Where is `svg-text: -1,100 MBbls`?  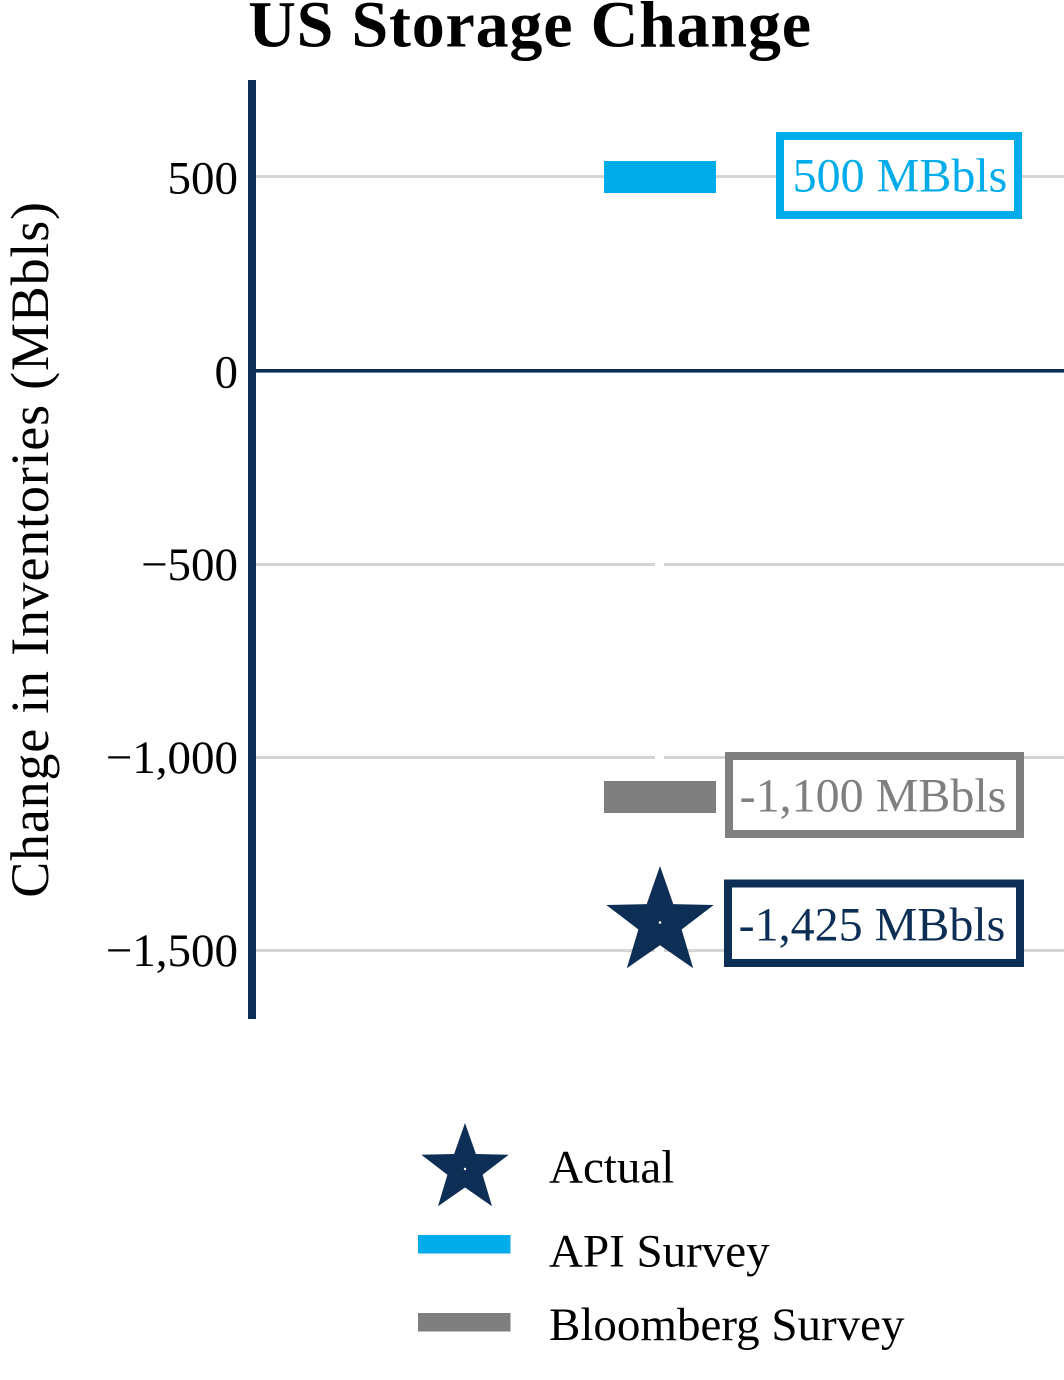
svg-text: -1,100 MBbls is located at coordinates (873, 796).